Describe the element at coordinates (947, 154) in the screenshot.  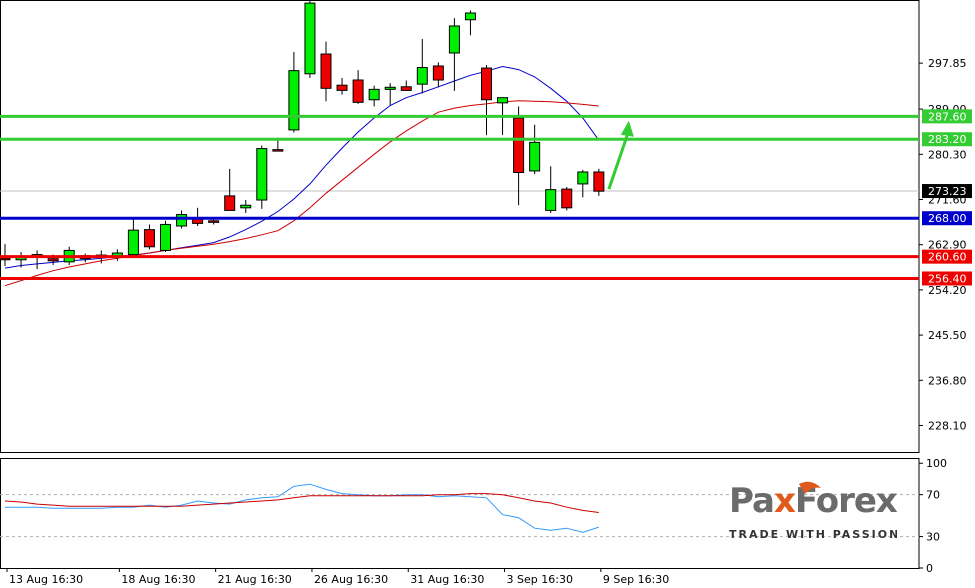
I see `price-tick-label: 280.30` at that location.